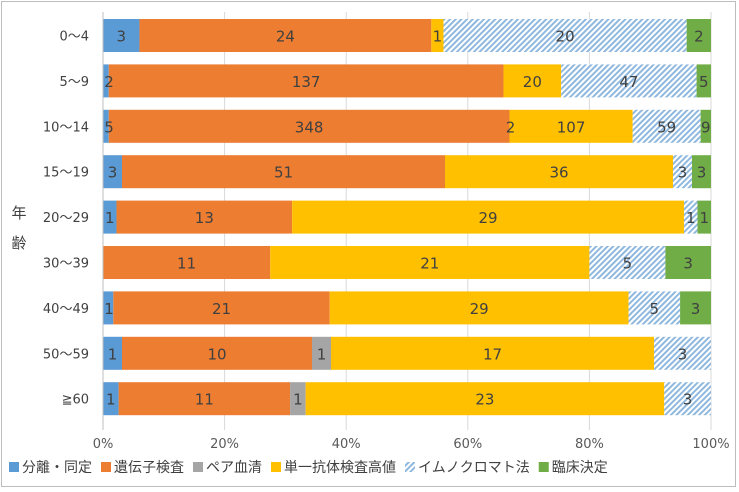 Image resolution: width=739 pixels, height=492 pixels. What do you see at coordinates (66, 127) in the screenshot?
I see `y-tick-label: 10〜14` at bounding box center [66, 127].